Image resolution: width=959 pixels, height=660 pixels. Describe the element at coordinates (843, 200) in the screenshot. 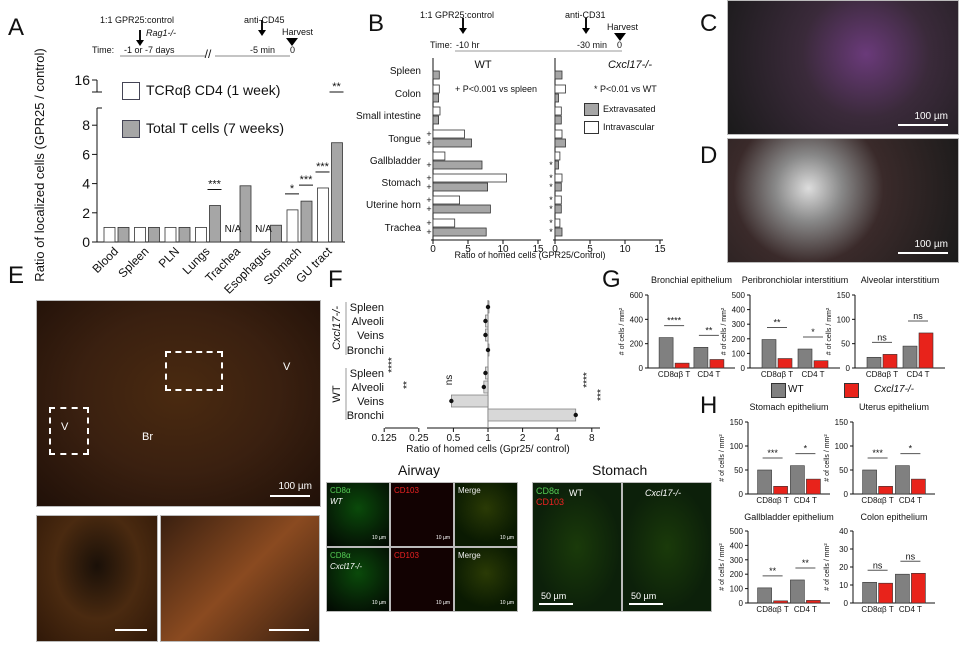

I see `micrograph-d: 100 µm` at that location.